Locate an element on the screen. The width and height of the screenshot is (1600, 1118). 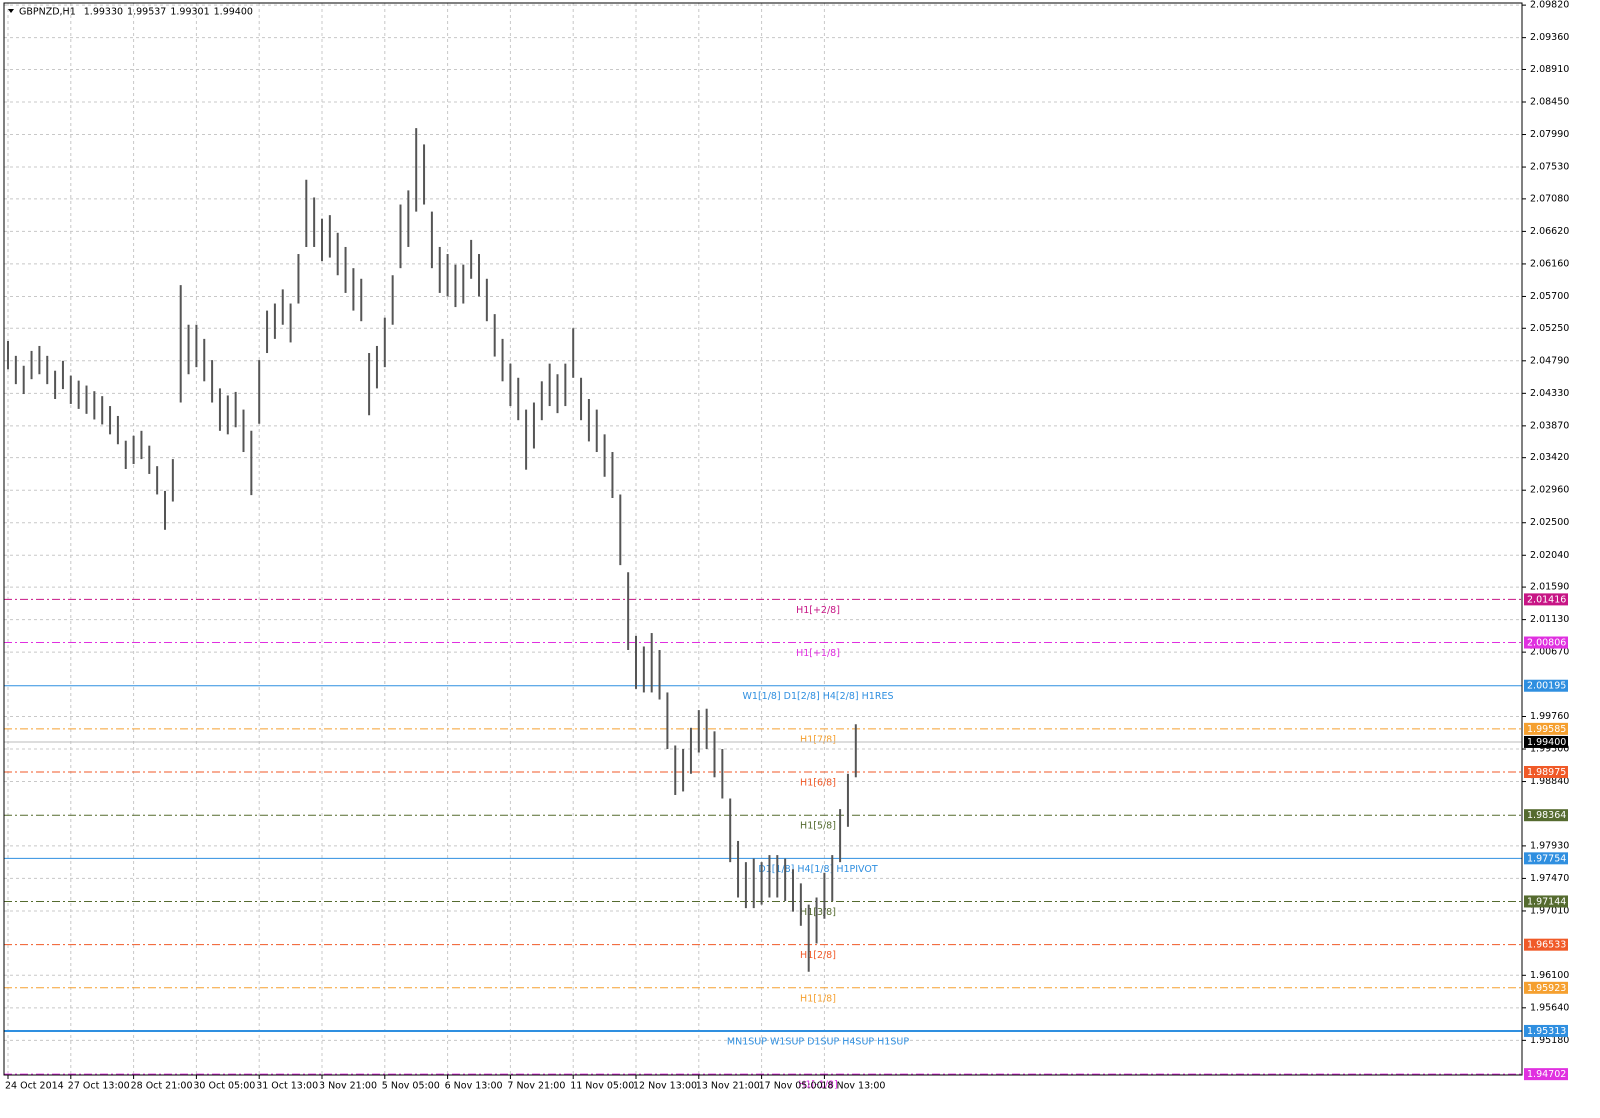
x-tick-label: 7 Nov 21:00 is located at coordinates (536, 1086).